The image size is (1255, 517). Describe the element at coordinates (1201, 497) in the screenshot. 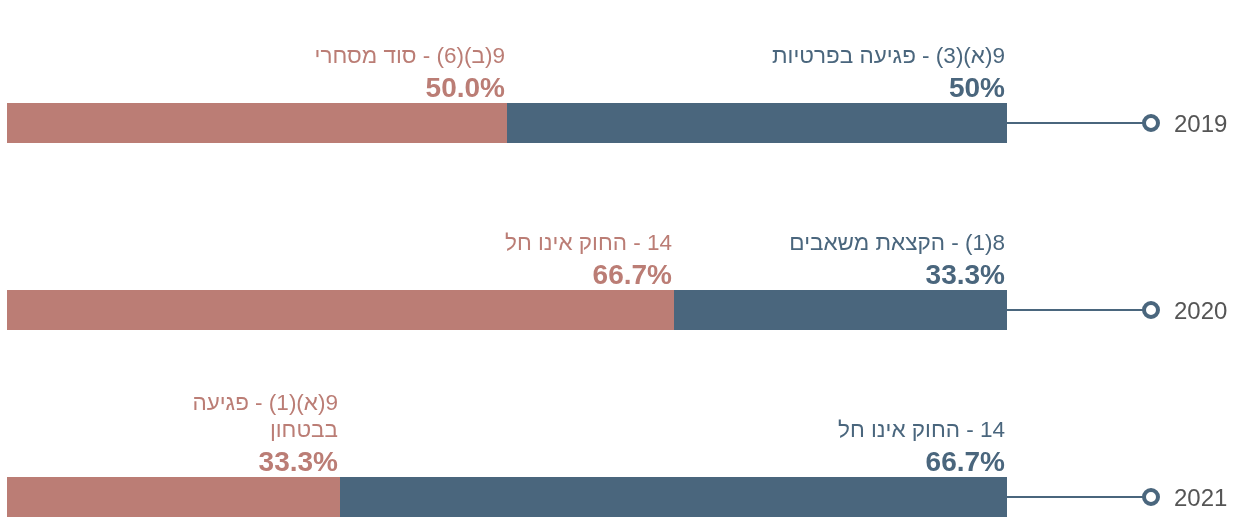

I see `y-tick-label: 2021` at that location.